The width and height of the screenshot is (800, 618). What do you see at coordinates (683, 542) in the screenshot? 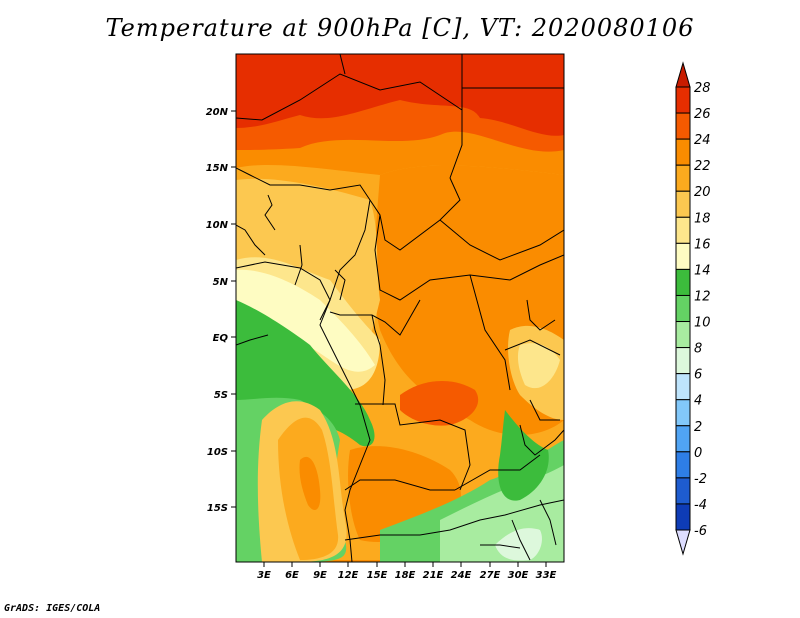
I see `colorbar-bottom-arrow` at bounding box center [683, 542].